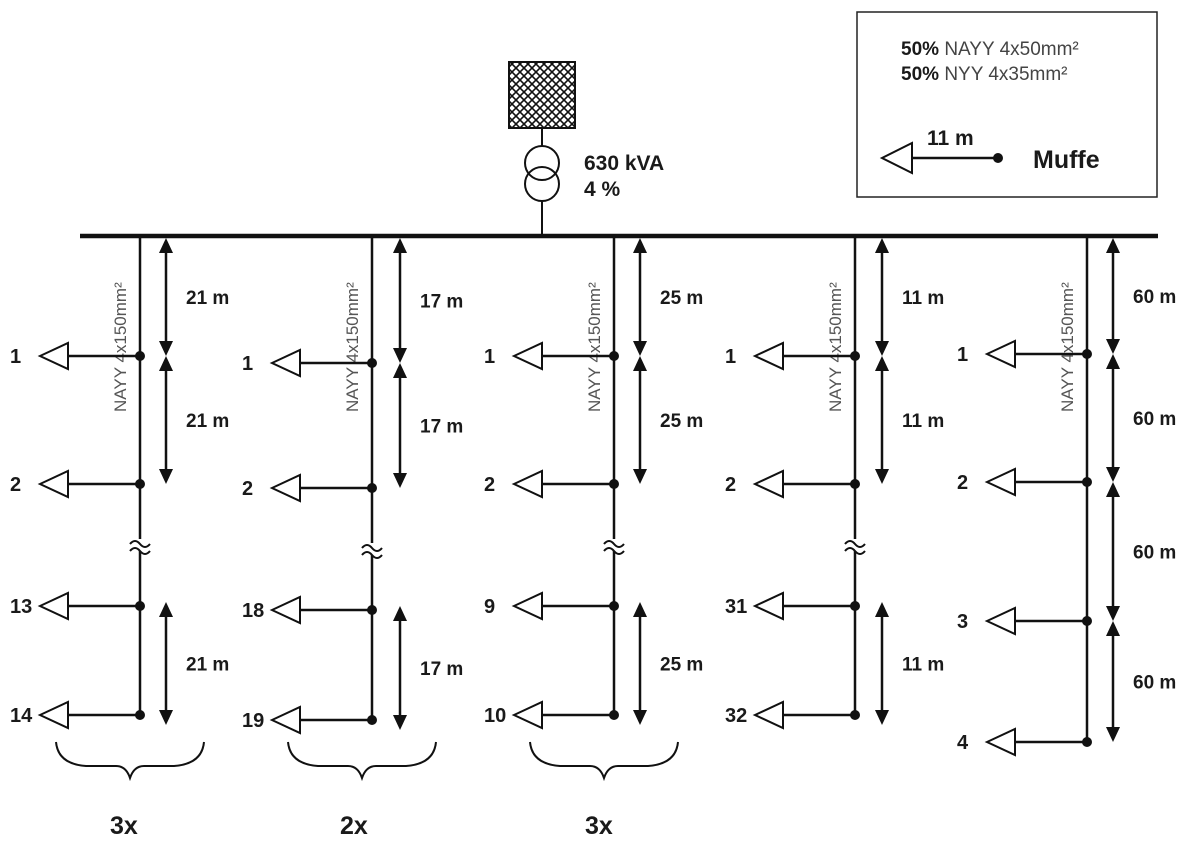 This screenshot has width=1181, height=850. Describe the element at coordinates (1066, 160) in the screenshot. I see `legend-muffe-label: Muffe` at that location.